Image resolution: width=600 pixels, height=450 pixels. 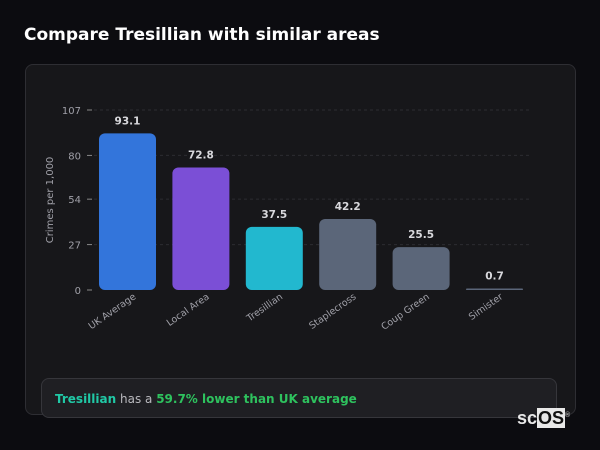 What do you see at coordinates (188, 309) in the screenshot?
I see `x-tick-label: Local Area` at bounding box center [188, 309].